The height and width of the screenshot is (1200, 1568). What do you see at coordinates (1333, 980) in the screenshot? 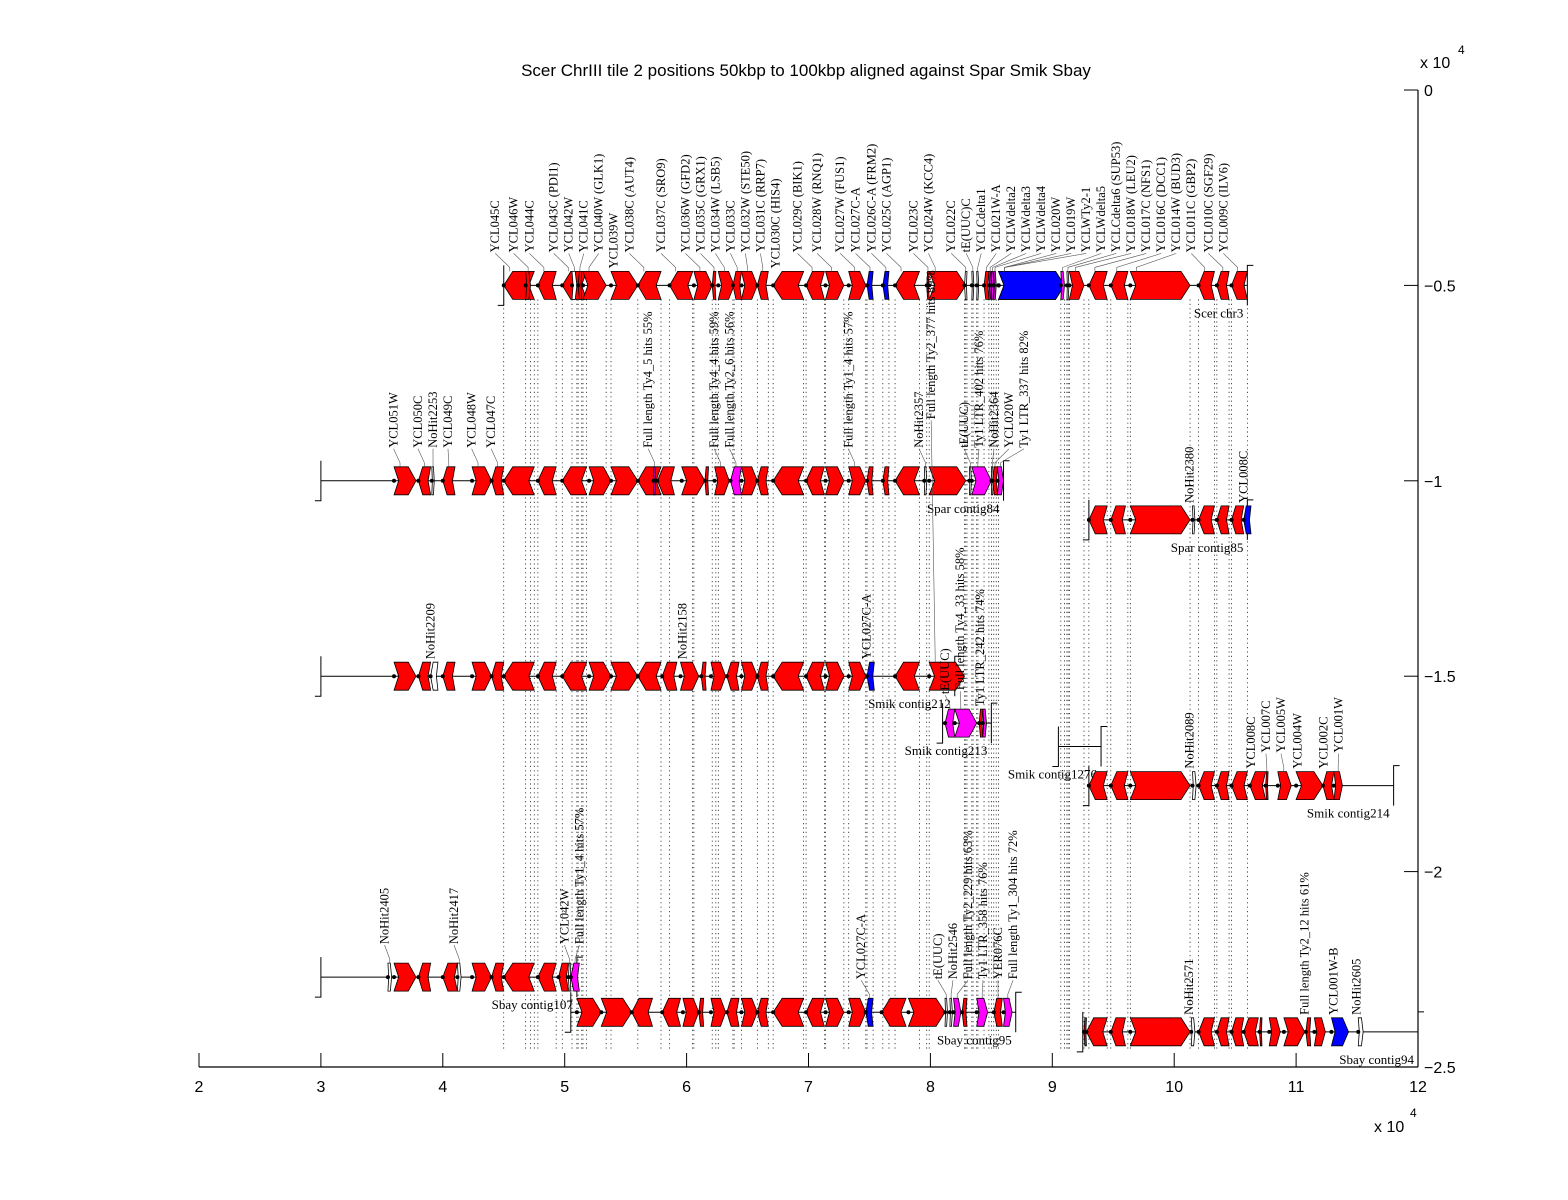
I see `gene-label: YCL001W-B` at bounding box center [1333, 980].